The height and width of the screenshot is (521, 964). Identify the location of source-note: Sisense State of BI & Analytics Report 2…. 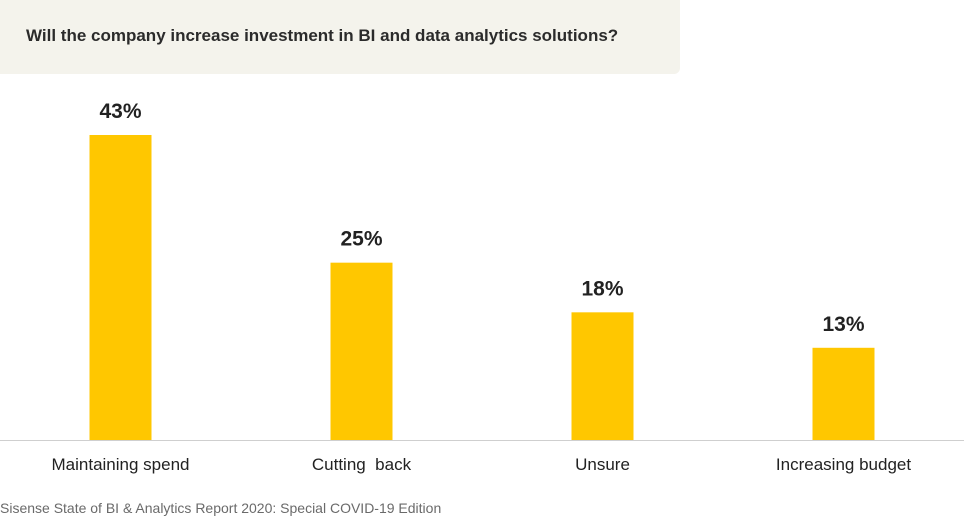
(221, 508).